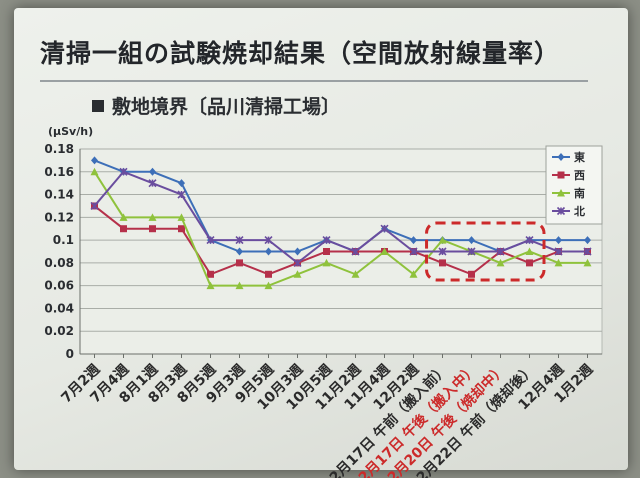  What do you see at coordinates (59, 149) in the screenshot?
I see `y-tick-label: 0.18` at bounding box center [59, 149].